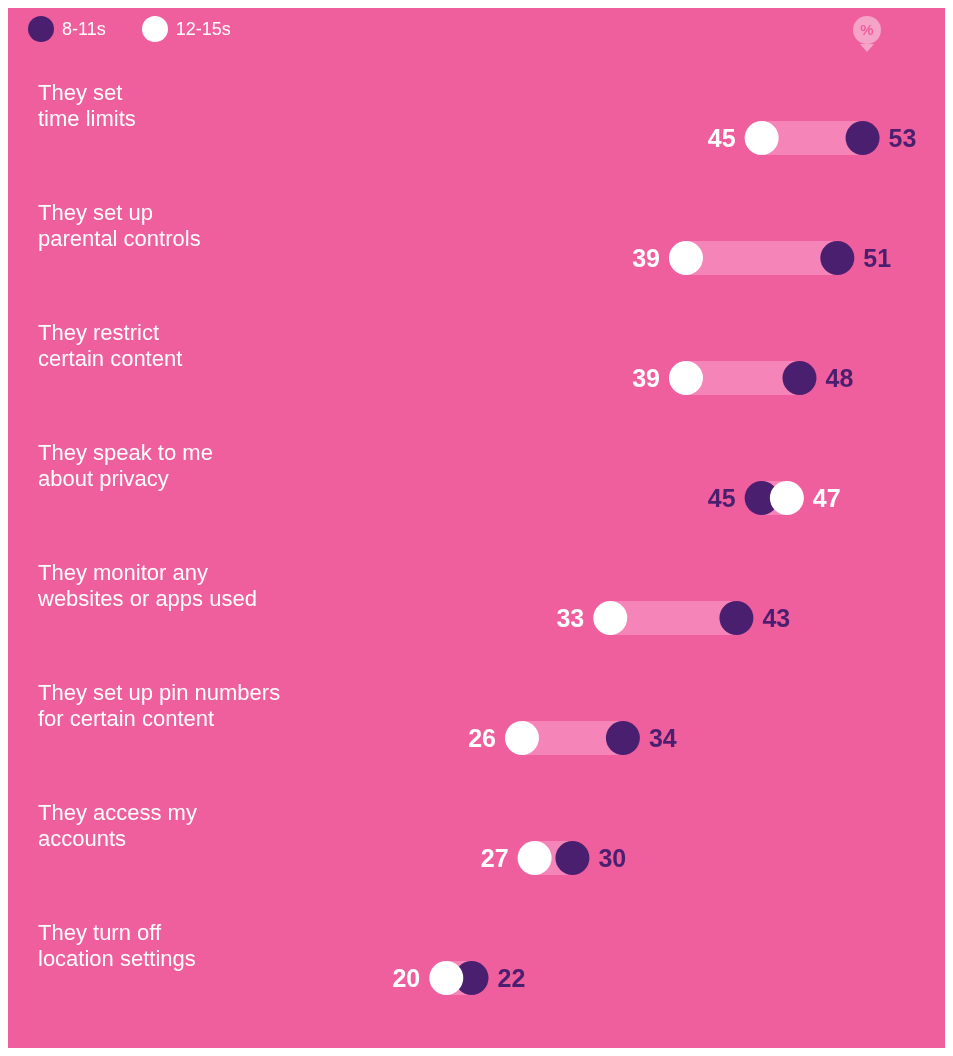  I want to click on y-tick-label: They monitor any websites or apps used, so click(147, 586).